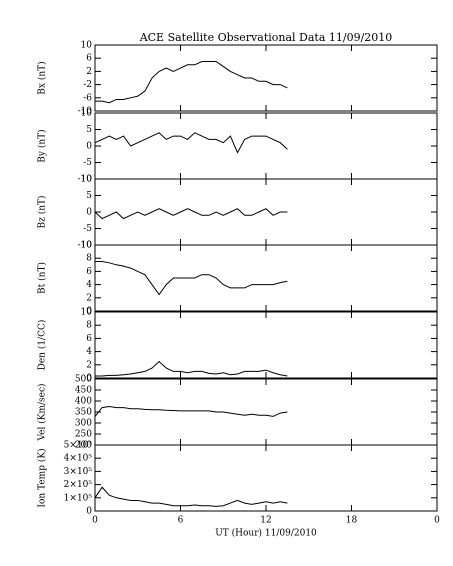  Describe the element at coordinates (87, 98) in the screenshot. I see `y-tick-label: -6` at that location.